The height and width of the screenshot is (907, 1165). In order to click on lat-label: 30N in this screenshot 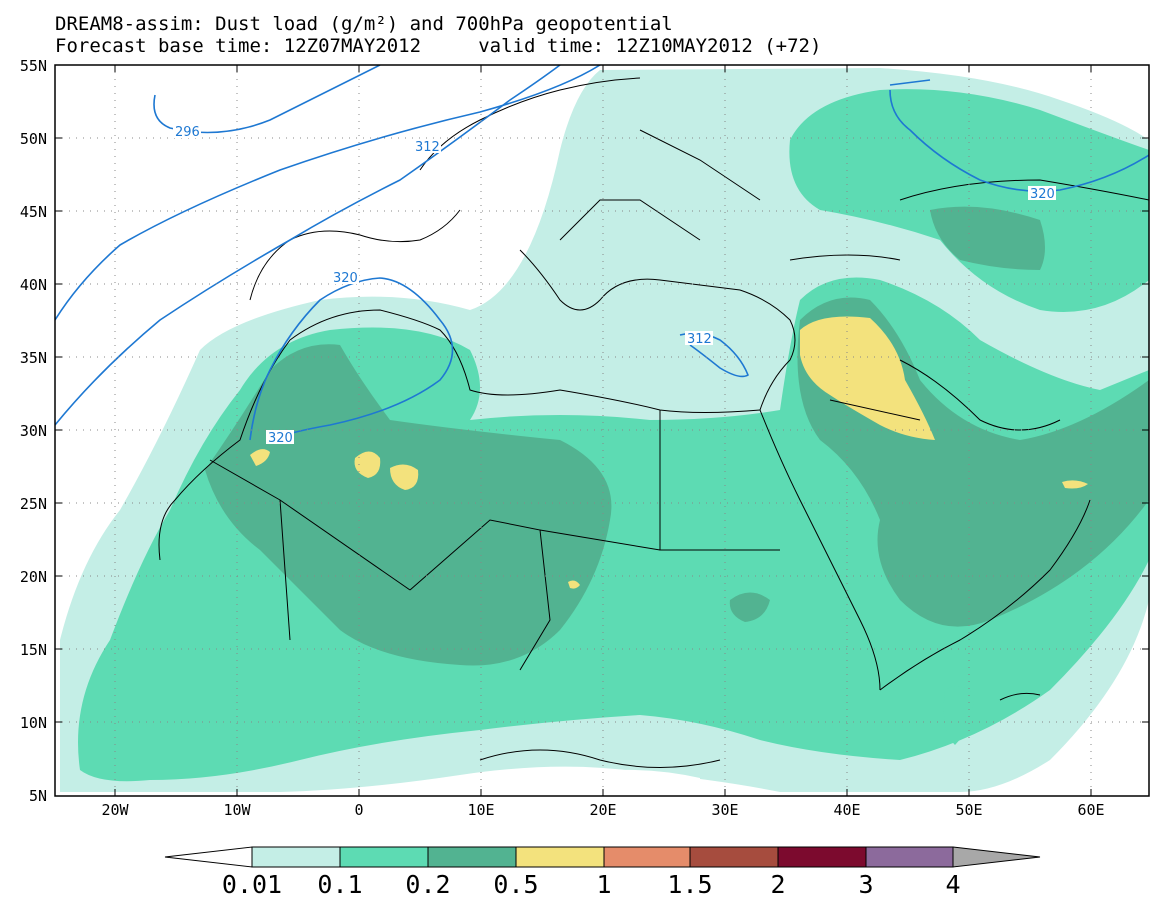, I will do `click(33, 431)`.